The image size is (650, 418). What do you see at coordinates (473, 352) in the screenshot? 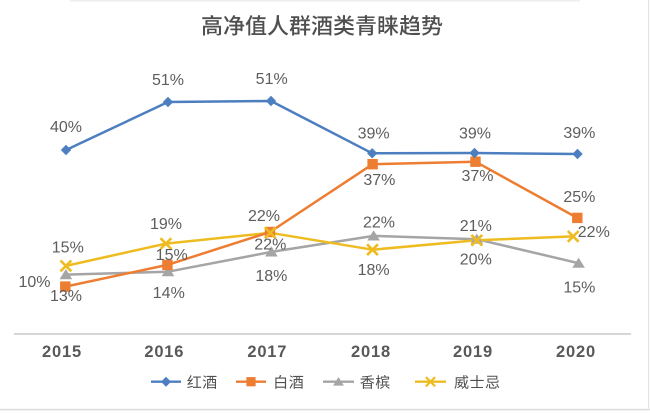
I see `svg-text: 2019` at bounding box center [473, 352].